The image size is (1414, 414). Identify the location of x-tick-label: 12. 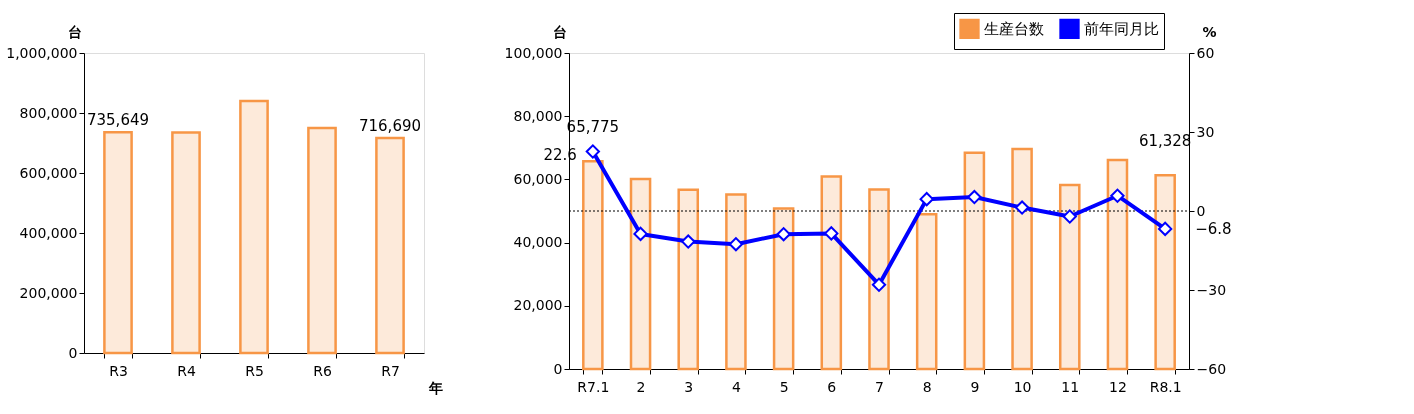
(1118, 386).